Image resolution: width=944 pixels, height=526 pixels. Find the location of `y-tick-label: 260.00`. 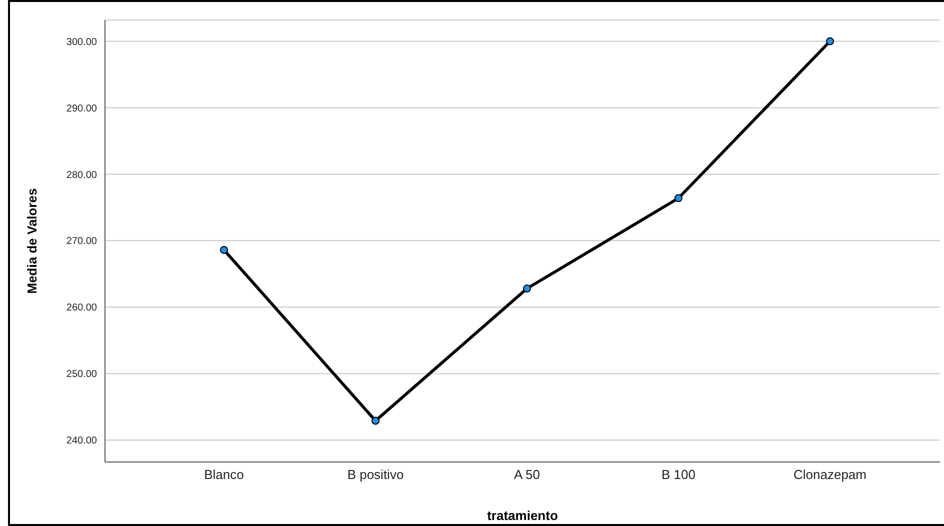

y-tick-label: 260.00 is located at coordinates (82, 308).